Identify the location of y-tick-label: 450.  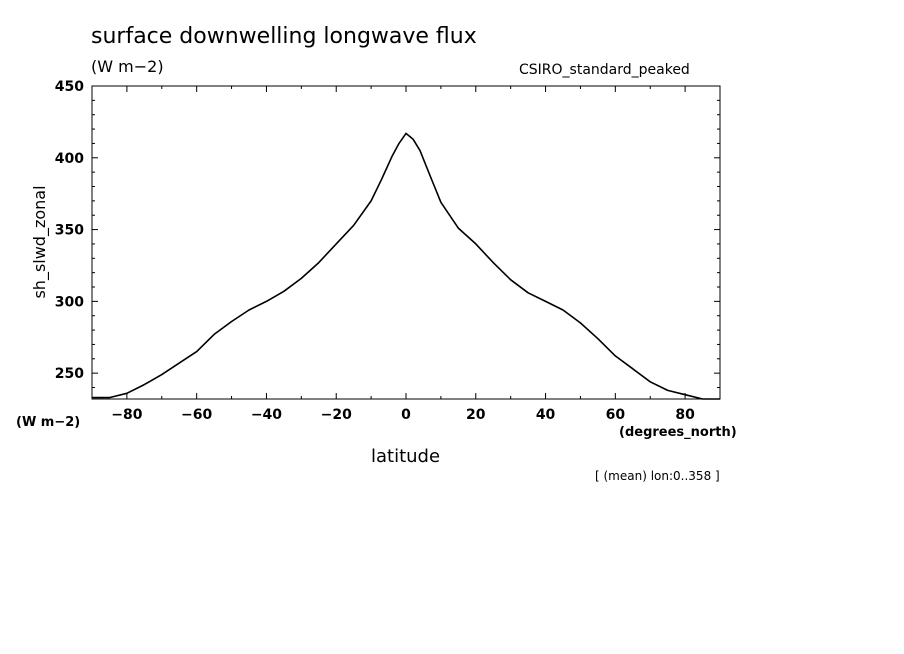
(69, 87).